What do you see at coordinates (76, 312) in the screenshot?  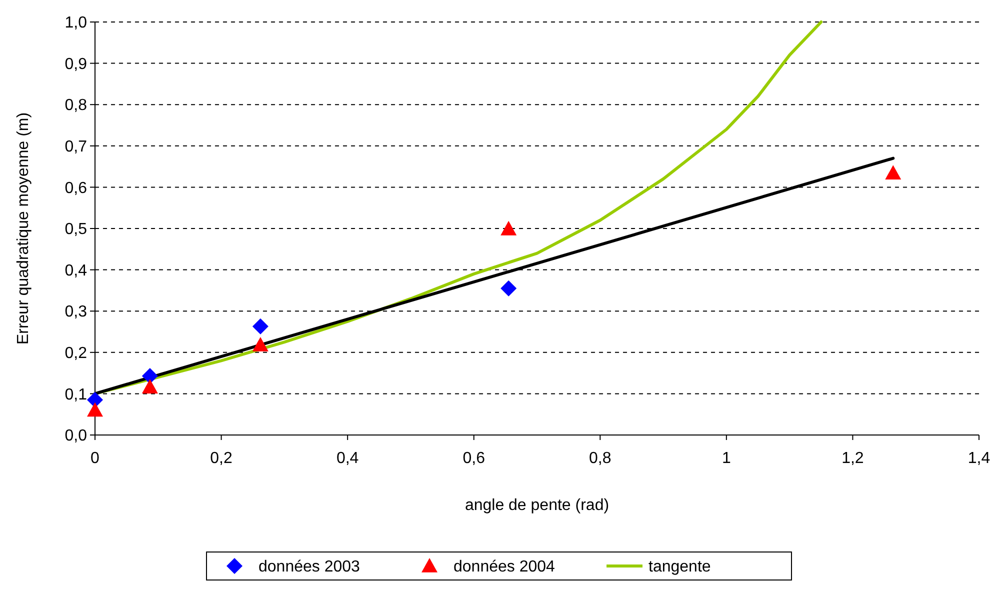 I see `y-tick-label: 0,3` at bounding box center [76, 312].